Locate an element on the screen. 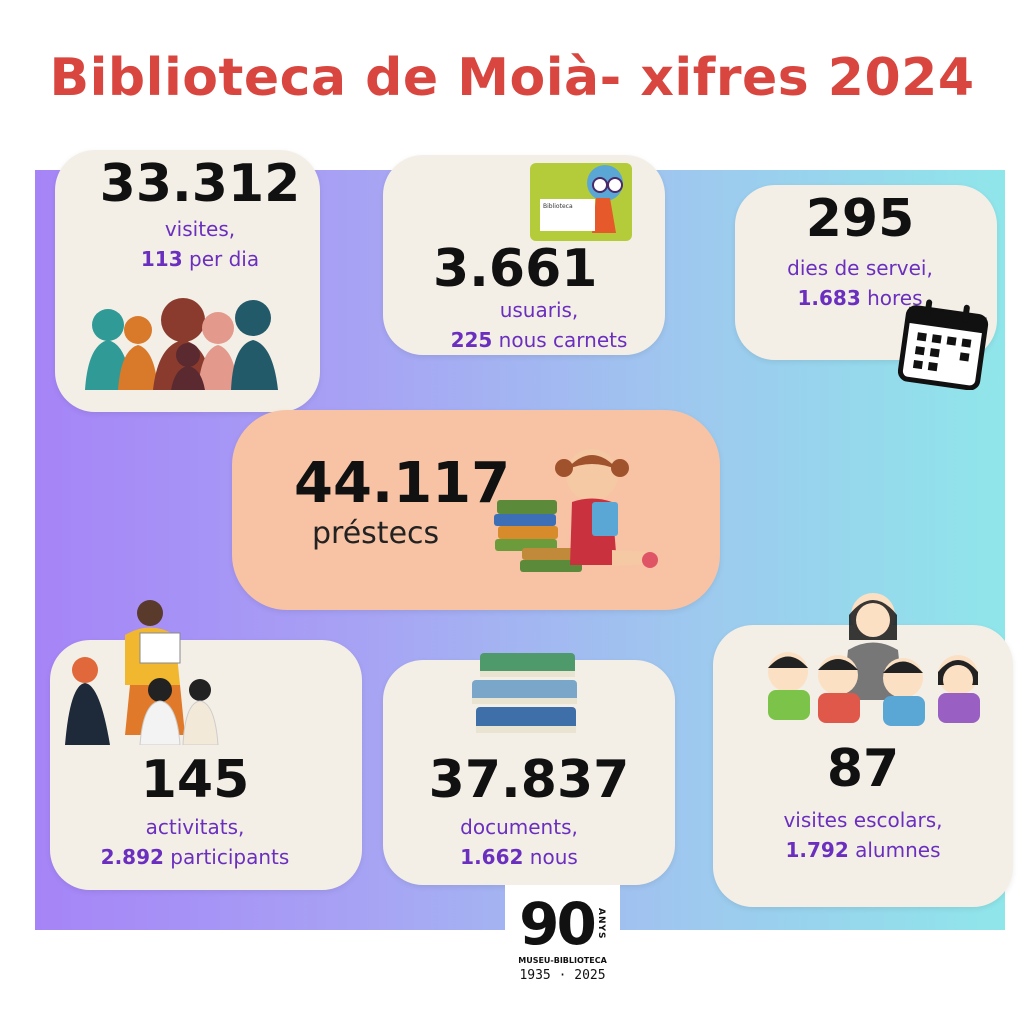  visits-label: visites, 113 per dia is located at coordinates (187, 244).